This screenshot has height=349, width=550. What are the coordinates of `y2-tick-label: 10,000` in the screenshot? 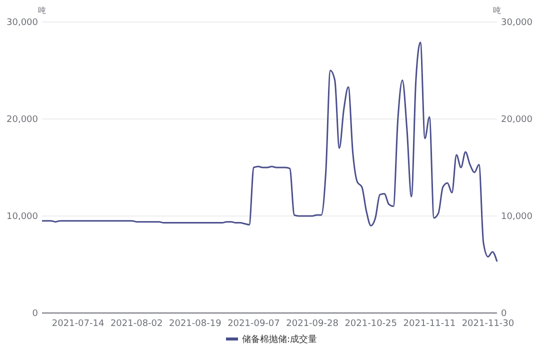 It's located at (517, 217).